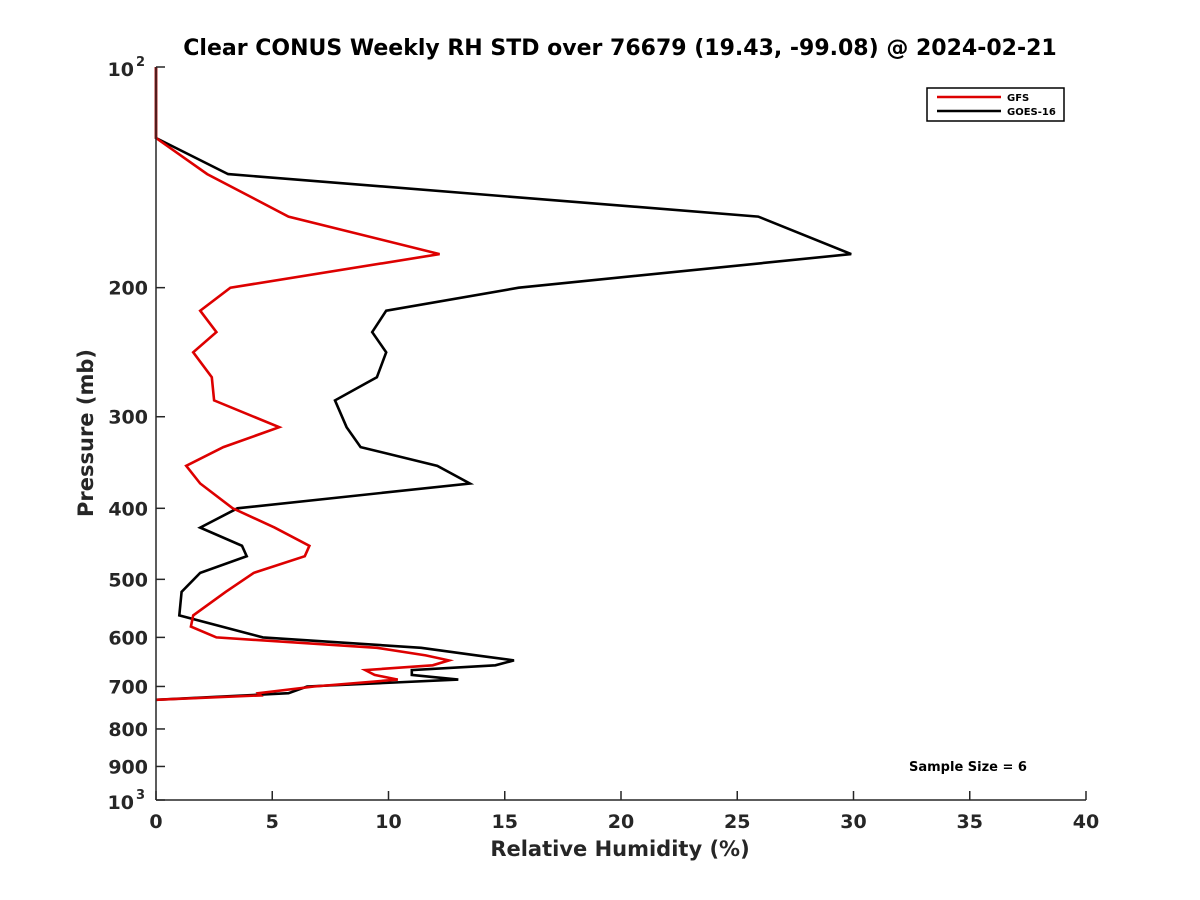 The width and height of the screenshot is (1200, 900). I want to click on x-tick-label: 0, so click(155, 822).